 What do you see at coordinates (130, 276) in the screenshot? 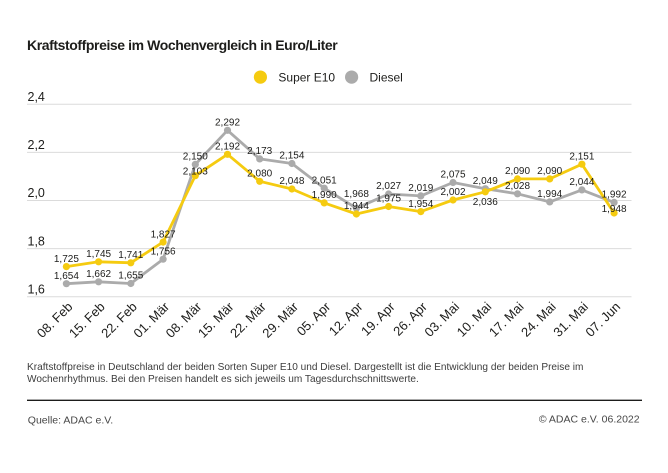
I see `svg-text: 1,655` at bounding box center [130, 276].